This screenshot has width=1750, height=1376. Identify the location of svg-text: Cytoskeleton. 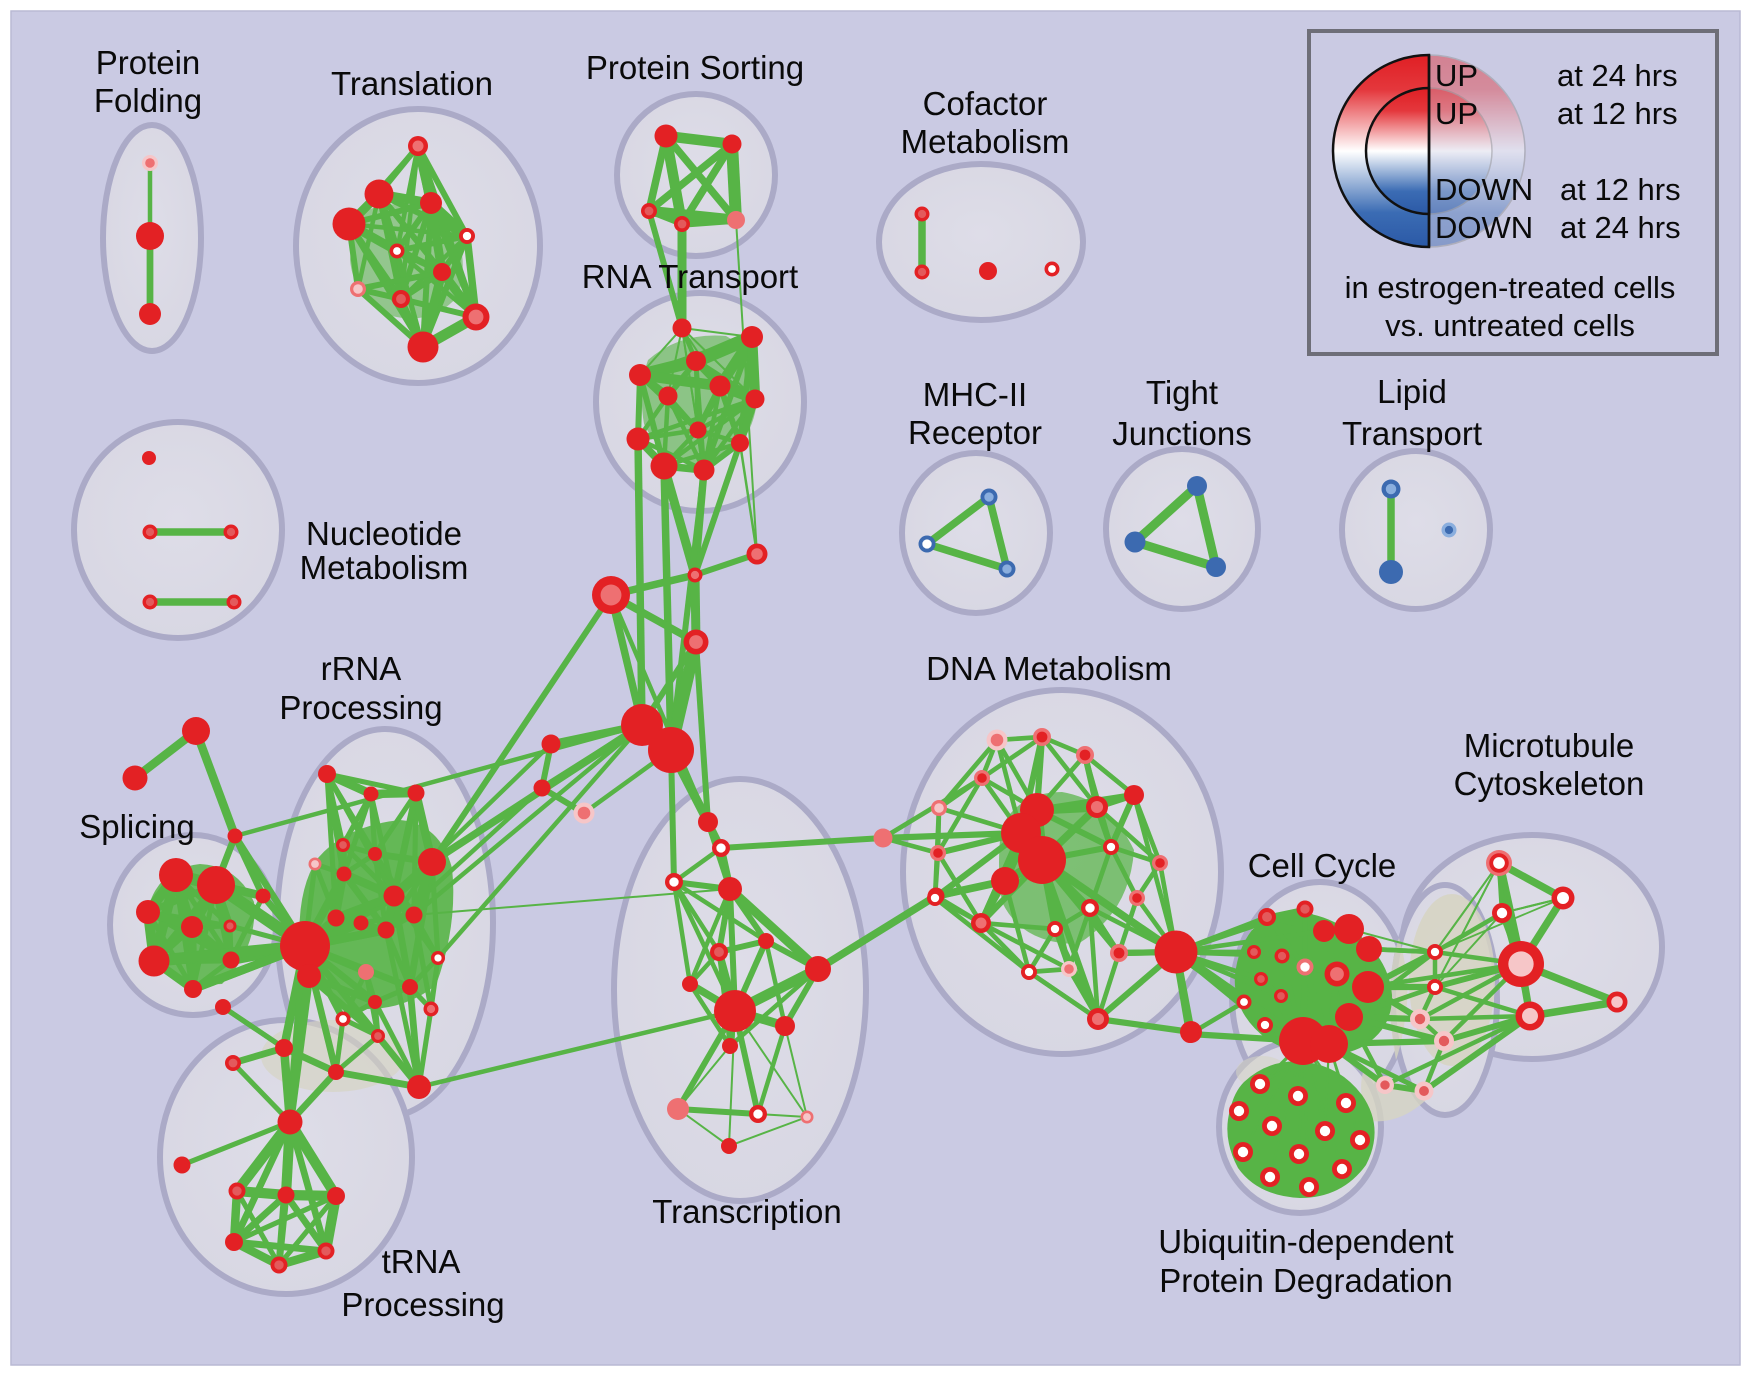
(1549, 783).